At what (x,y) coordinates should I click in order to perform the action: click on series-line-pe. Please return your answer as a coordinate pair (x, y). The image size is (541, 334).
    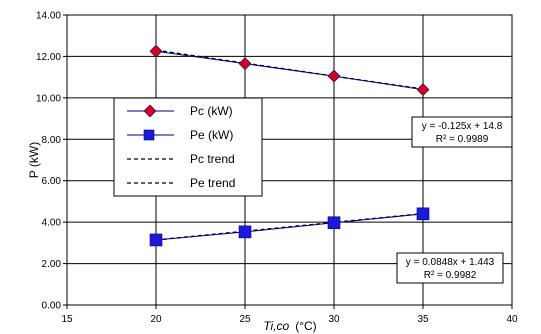
    Looking at the image, I should click on (289, 227).